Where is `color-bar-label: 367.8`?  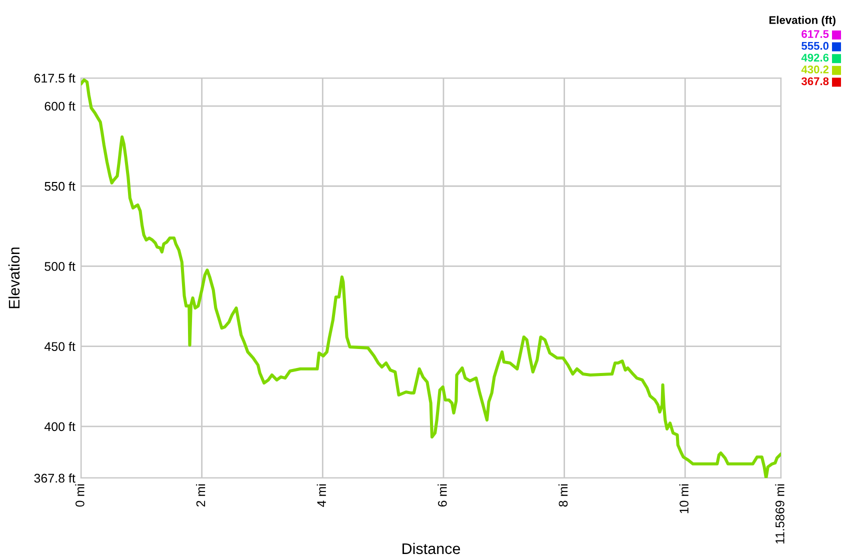 color-bar-label: 367.8 is located at coordinates (815, 81).